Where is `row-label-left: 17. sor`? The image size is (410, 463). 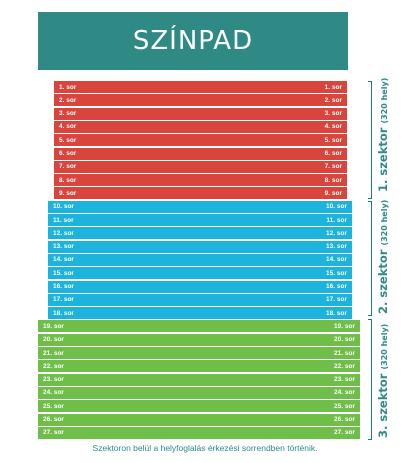 row-label-left: 17. sor is located at coordinates (63, 300).